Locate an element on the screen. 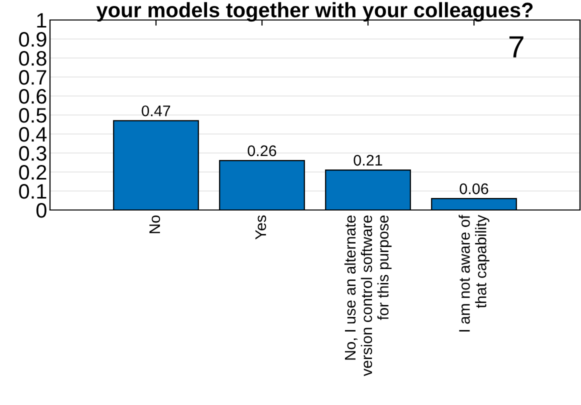 The image size is (581, 405). x-tick-label: Yes is located at coordinates (260, 227).